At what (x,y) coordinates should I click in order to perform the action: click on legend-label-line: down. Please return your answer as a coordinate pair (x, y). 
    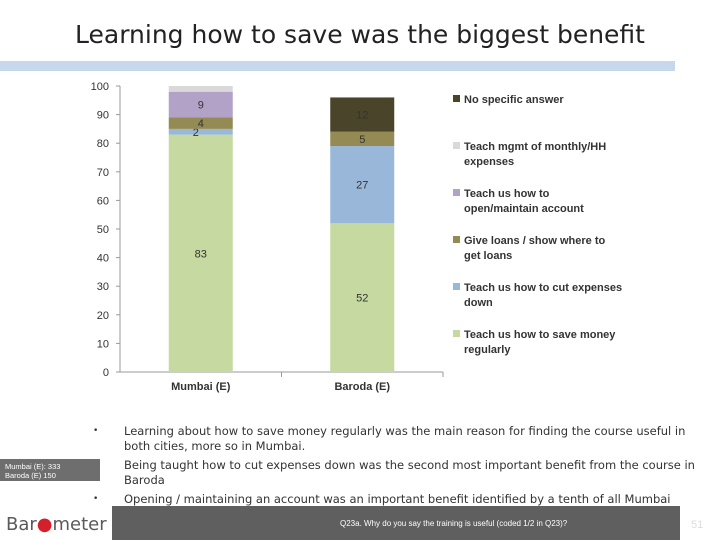
    Looking at the image, I should click on (478, 303).